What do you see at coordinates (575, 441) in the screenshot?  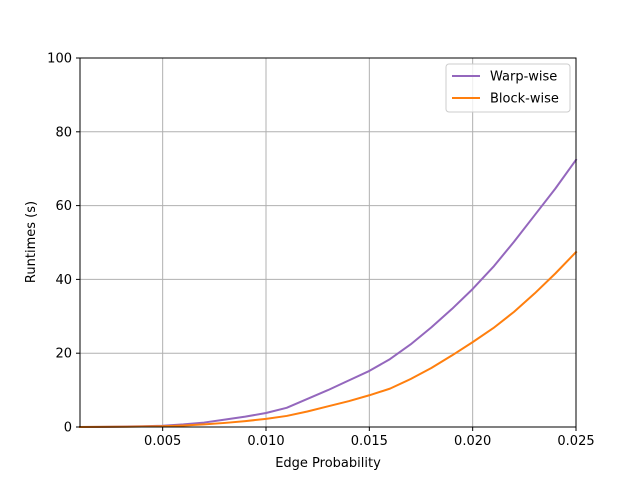 I see `x-tick-label: 0.025` at bounding box center [575, 441].